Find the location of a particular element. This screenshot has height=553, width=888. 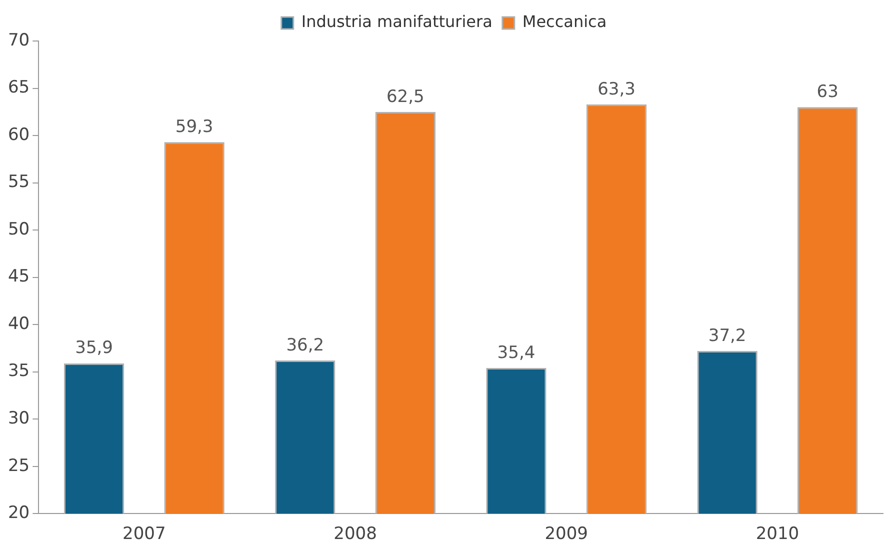

y-tick-label: 60 is located at coordinates (19, 134).